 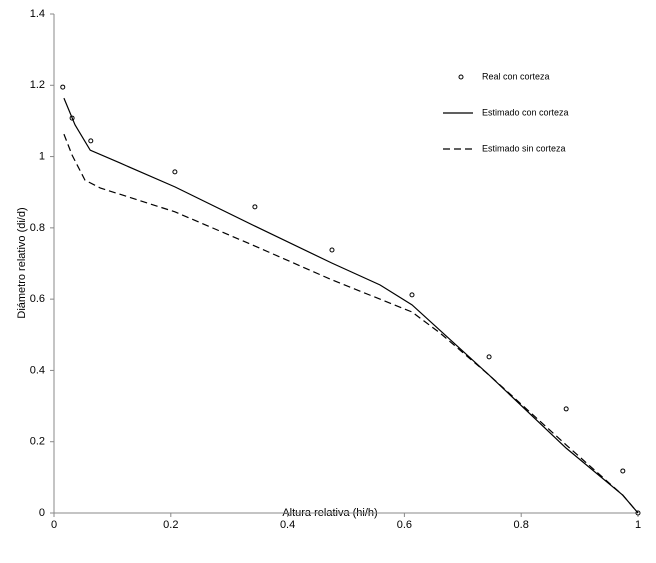 I want to click on x-tick-label: 0.2, so click(x=170, y=525).